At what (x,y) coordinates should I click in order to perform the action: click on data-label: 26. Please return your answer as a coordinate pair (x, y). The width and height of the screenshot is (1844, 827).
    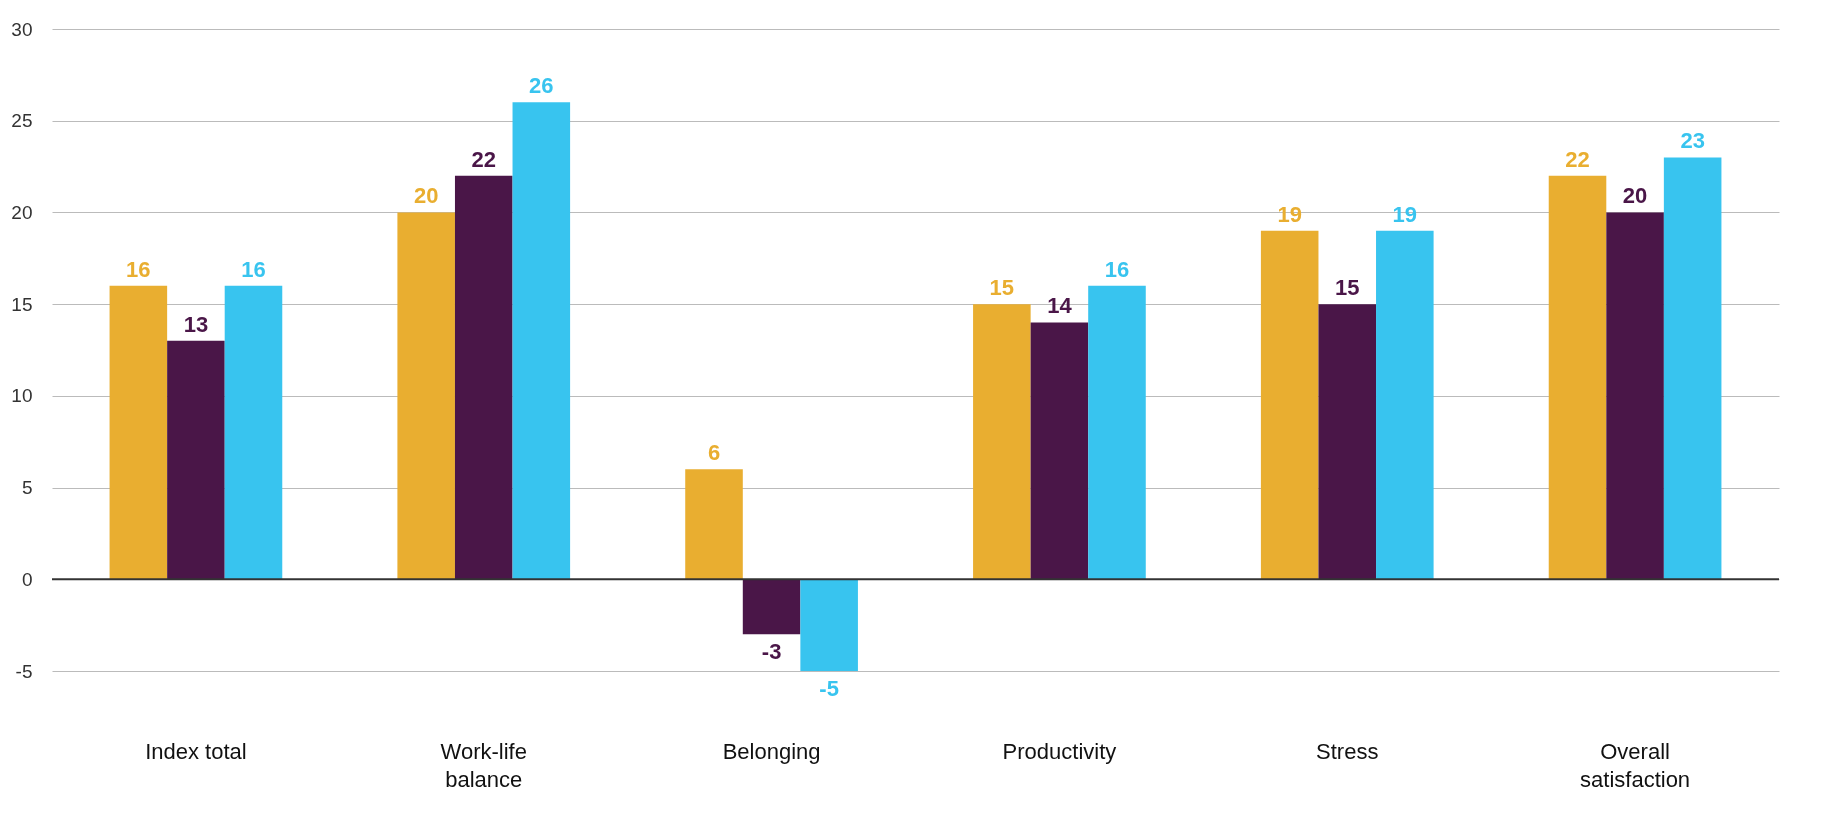
    Looking at the image, I should click on (541, 86).